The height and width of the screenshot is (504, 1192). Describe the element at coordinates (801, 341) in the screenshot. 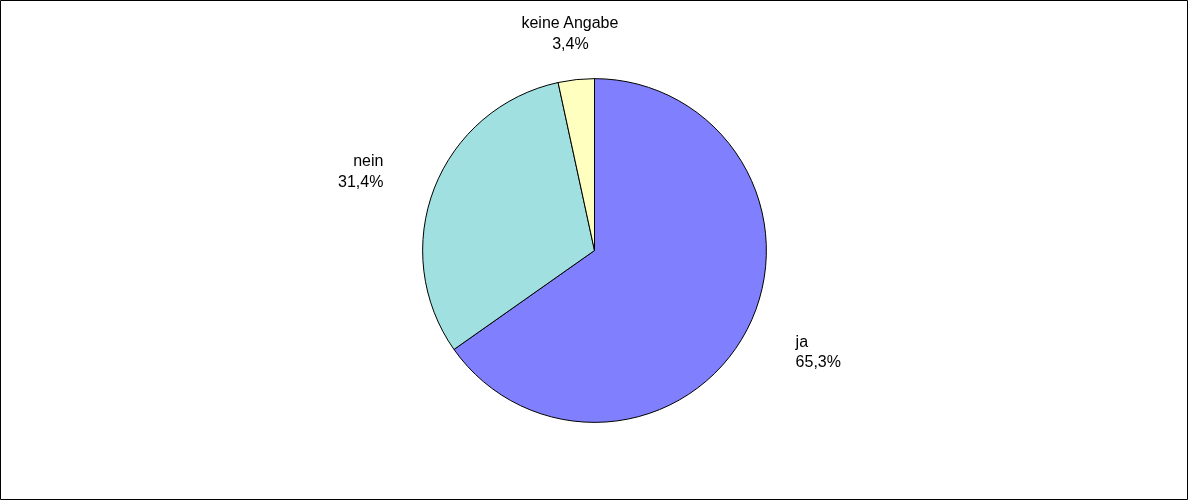

I see `slice-label: ja` at that location.